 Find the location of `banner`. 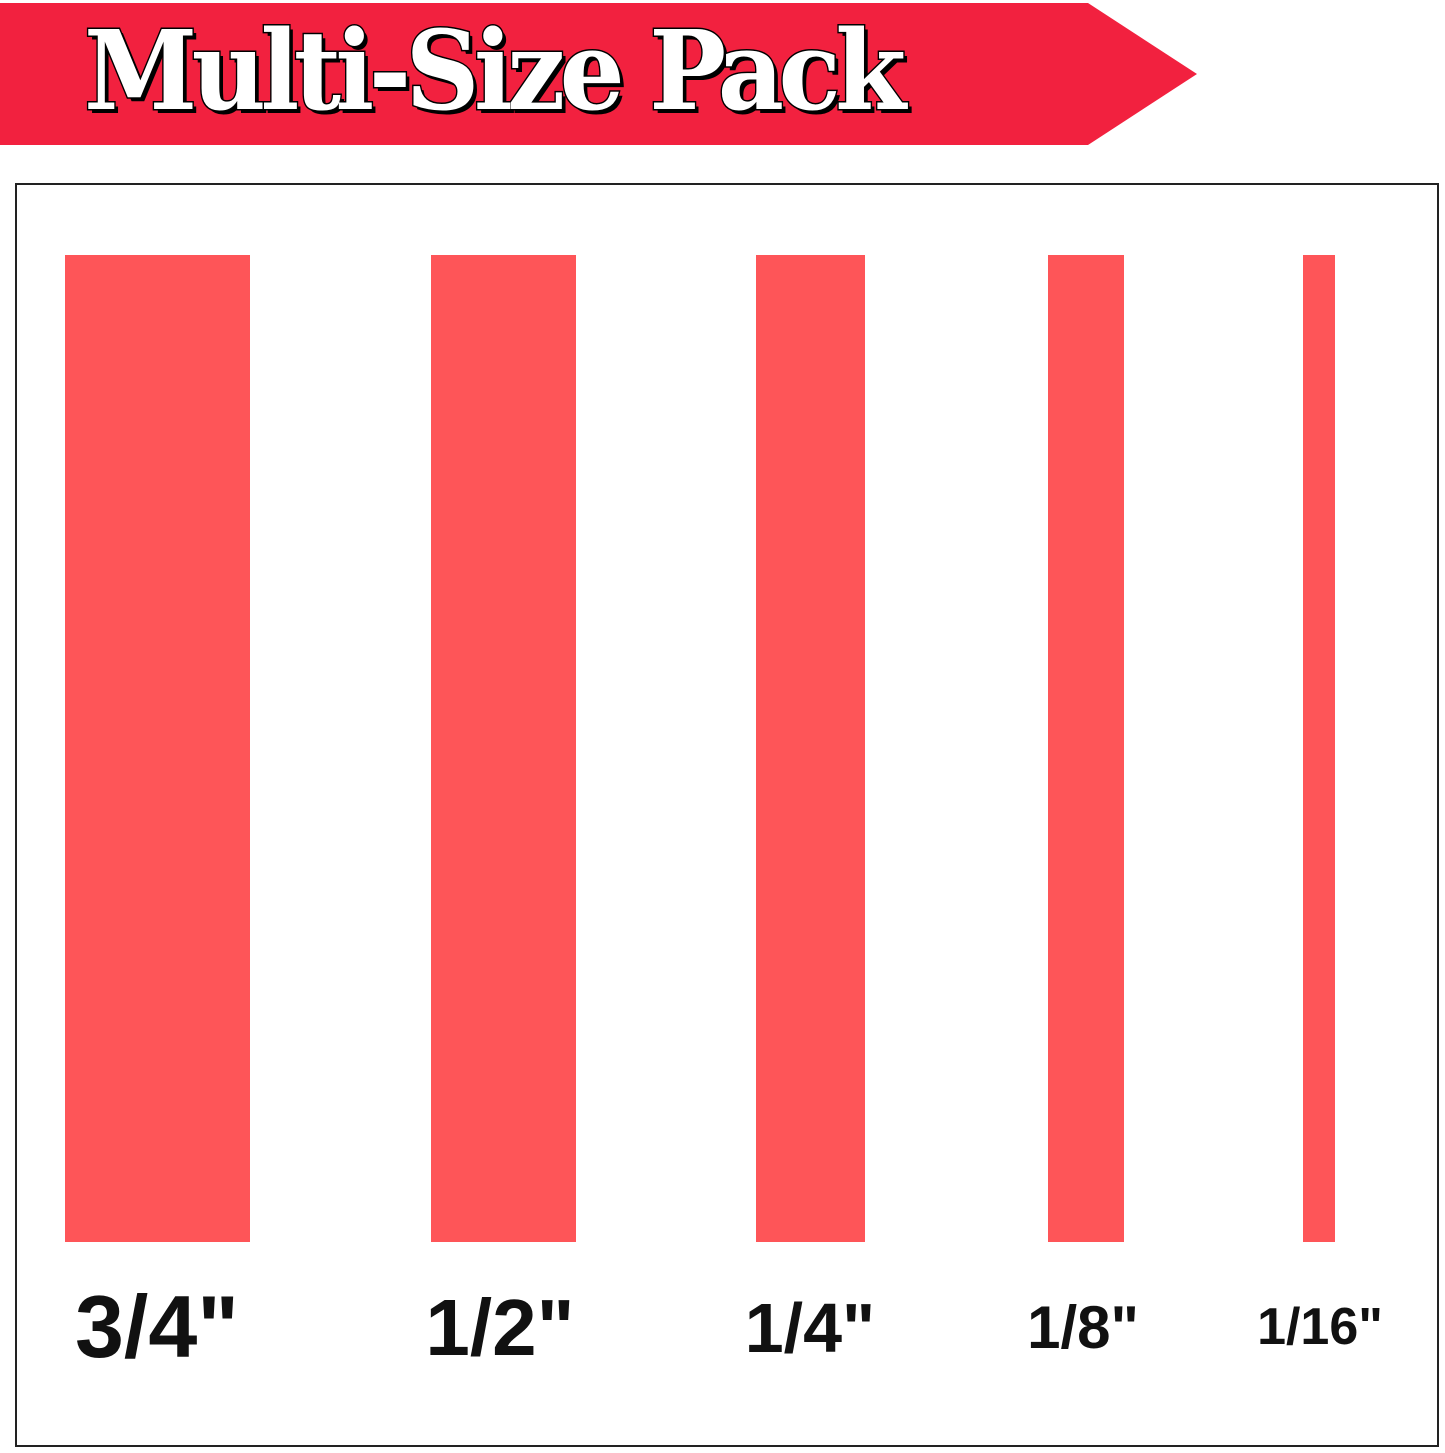

banner is located at coordinates (598, 74).